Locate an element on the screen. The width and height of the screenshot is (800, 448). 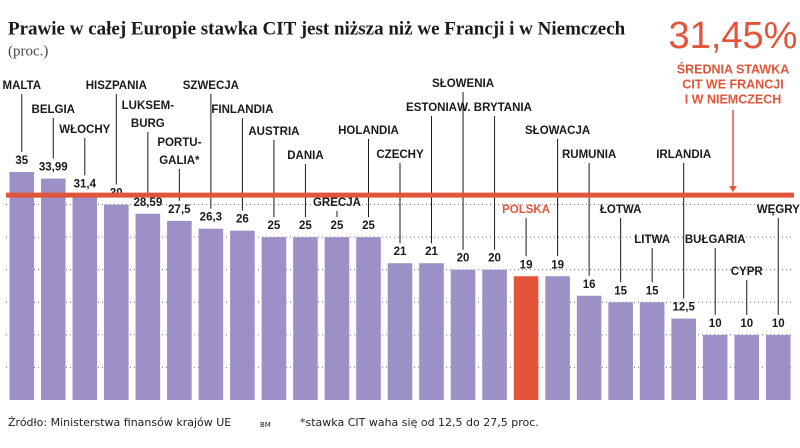
value-label: 27,5 is located at coordinates (179, 210).